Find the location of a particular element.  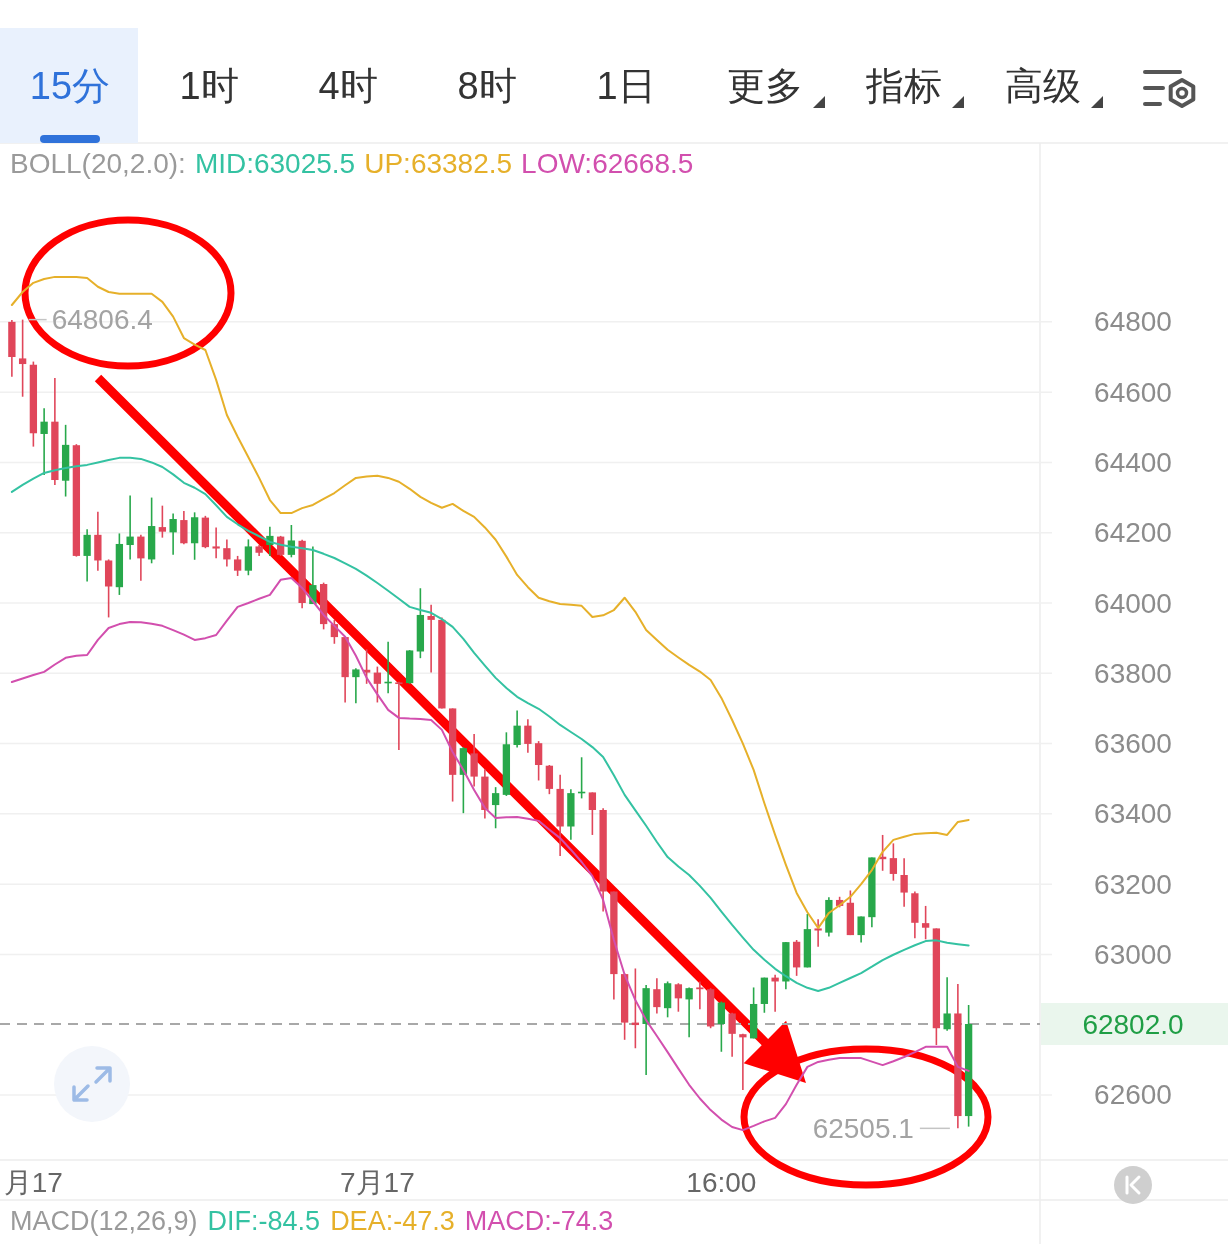

text: 62802.0 is located at coordinates (1133, 1024).